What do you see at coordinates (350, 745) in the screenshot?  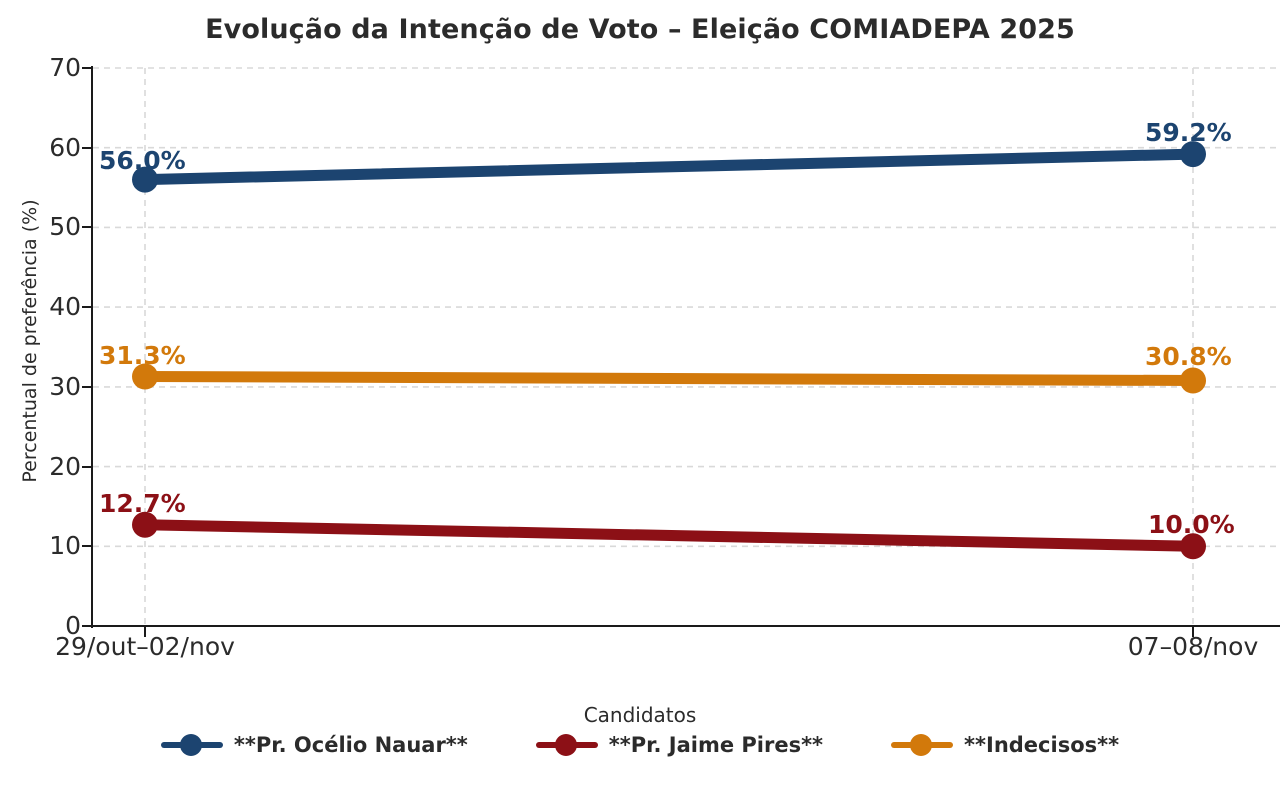 I see `legend-label-ocelio-nauar: **Pr. Océlio Nauar**` at bounding box center [350, 745].